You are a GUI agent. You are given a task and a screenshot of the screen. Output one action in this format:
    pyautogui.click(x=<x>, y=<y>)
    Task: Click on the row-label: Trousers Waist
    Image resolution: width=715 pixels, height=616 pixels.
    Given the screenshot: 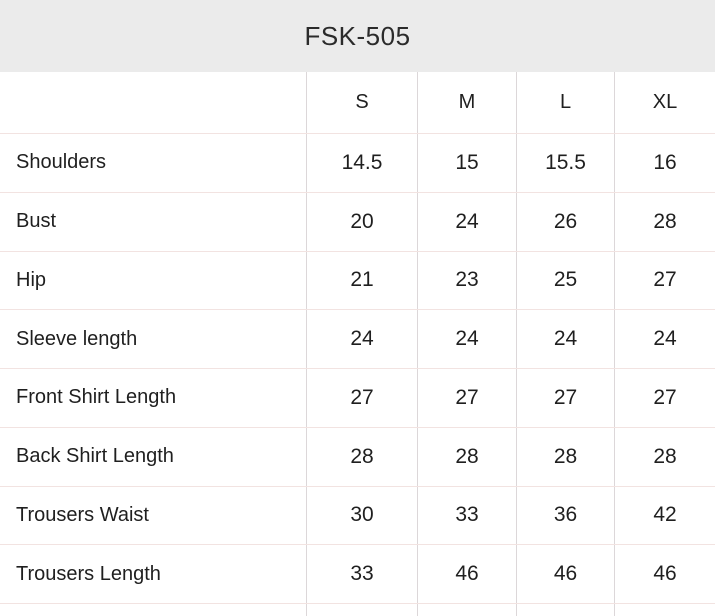 What is the action you would take?
    pyautogui.click(x=153, y=515)
    